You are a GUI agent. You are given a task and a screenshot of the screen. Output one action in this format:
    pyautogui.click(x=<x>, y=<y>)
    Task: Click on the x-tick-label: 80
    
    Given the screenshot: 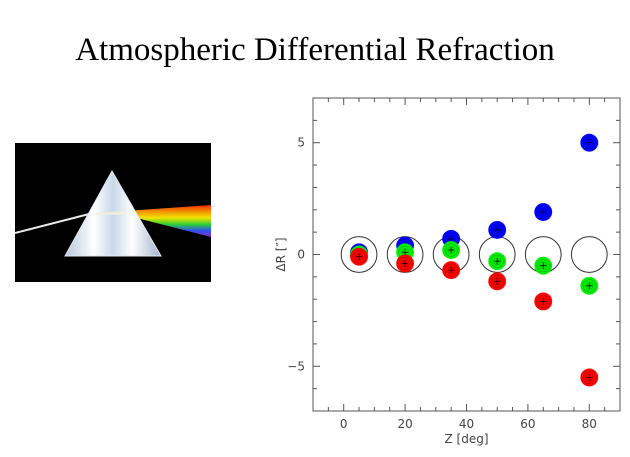 What is the action you would take?
    pyautogui.click(x=589, y=424)
    